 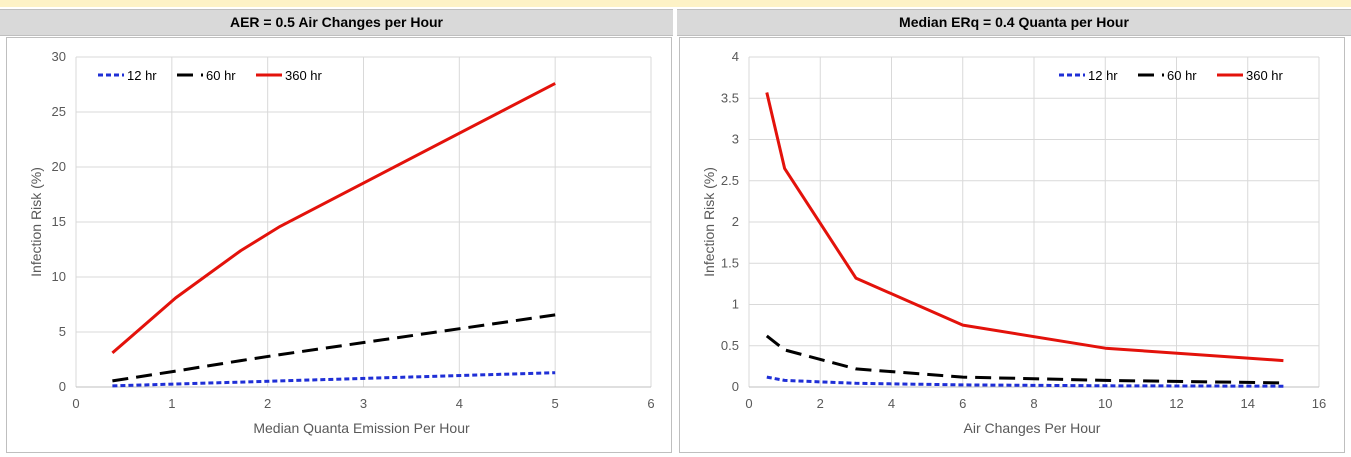 What do you see at coordinates (735, 304) in the screenshot?
I see `y-tick-label: 1` at bounding box center [735, 304].